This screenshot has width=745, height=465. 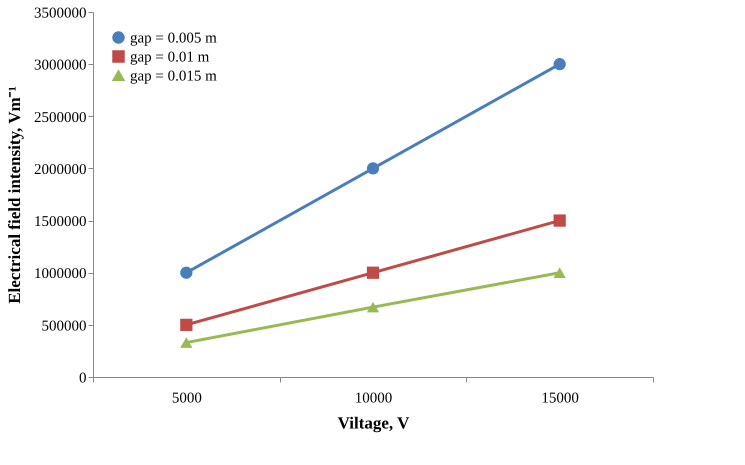 What do you see at coordinates (60, 274) in the screenshot?
I see `y-tick-label: 1000000` at bounding box center [60, 274].